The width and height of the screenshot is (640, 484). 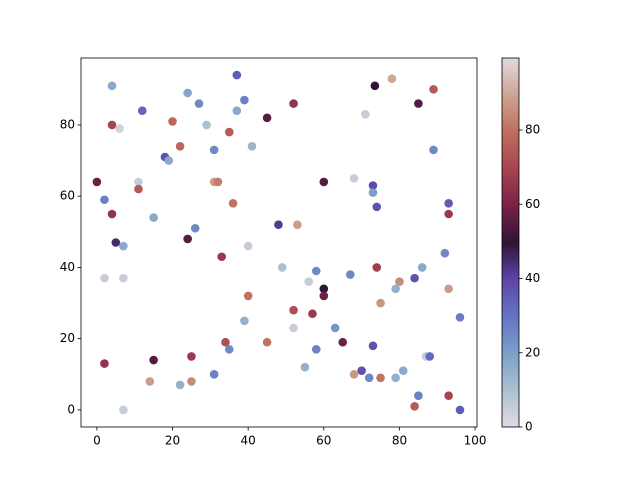 What do you see at coordinates (399, 441) in the screenshot?
I see `x-tick-label: 80` at bounding box center [399, 441].